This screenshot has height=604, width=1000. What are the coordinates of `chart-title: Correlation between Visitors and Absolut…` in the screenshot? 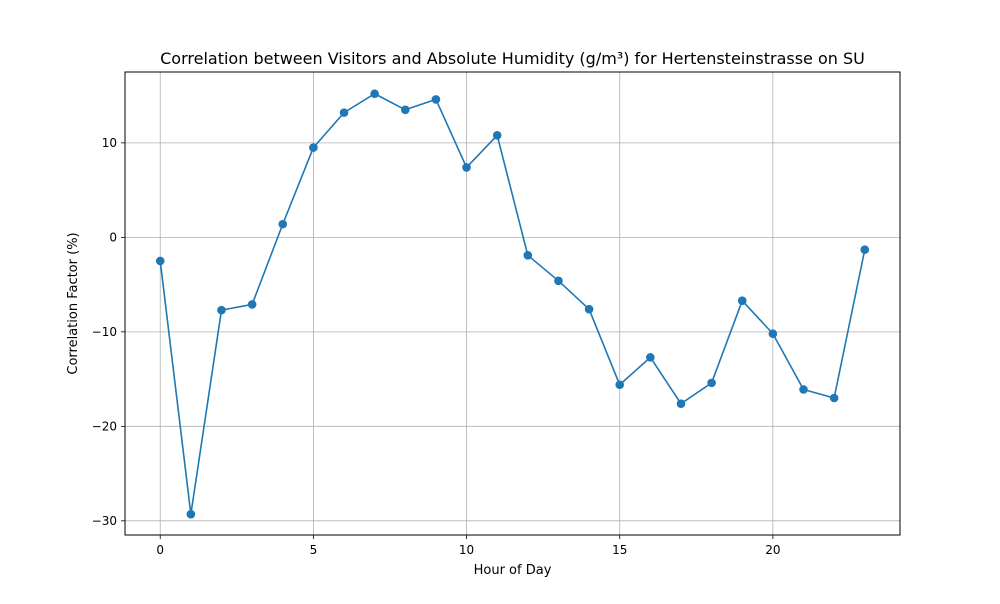 It's located at (512, 58).